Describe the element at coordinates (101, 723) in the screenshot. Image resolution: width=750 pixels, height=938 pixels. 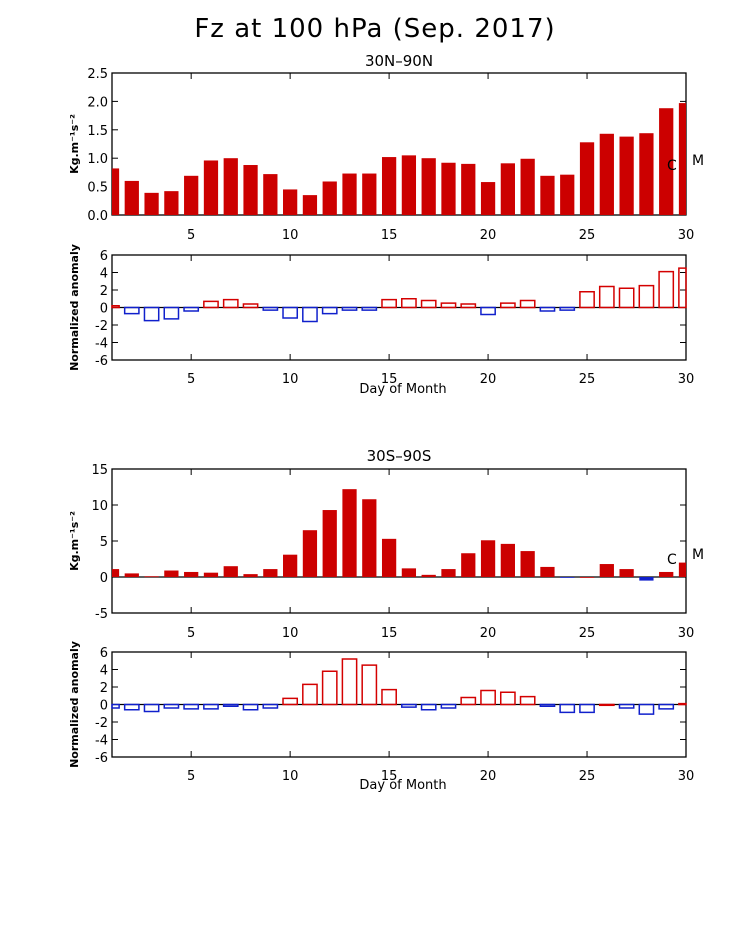
I see `y-tick-label: -2` at that location.